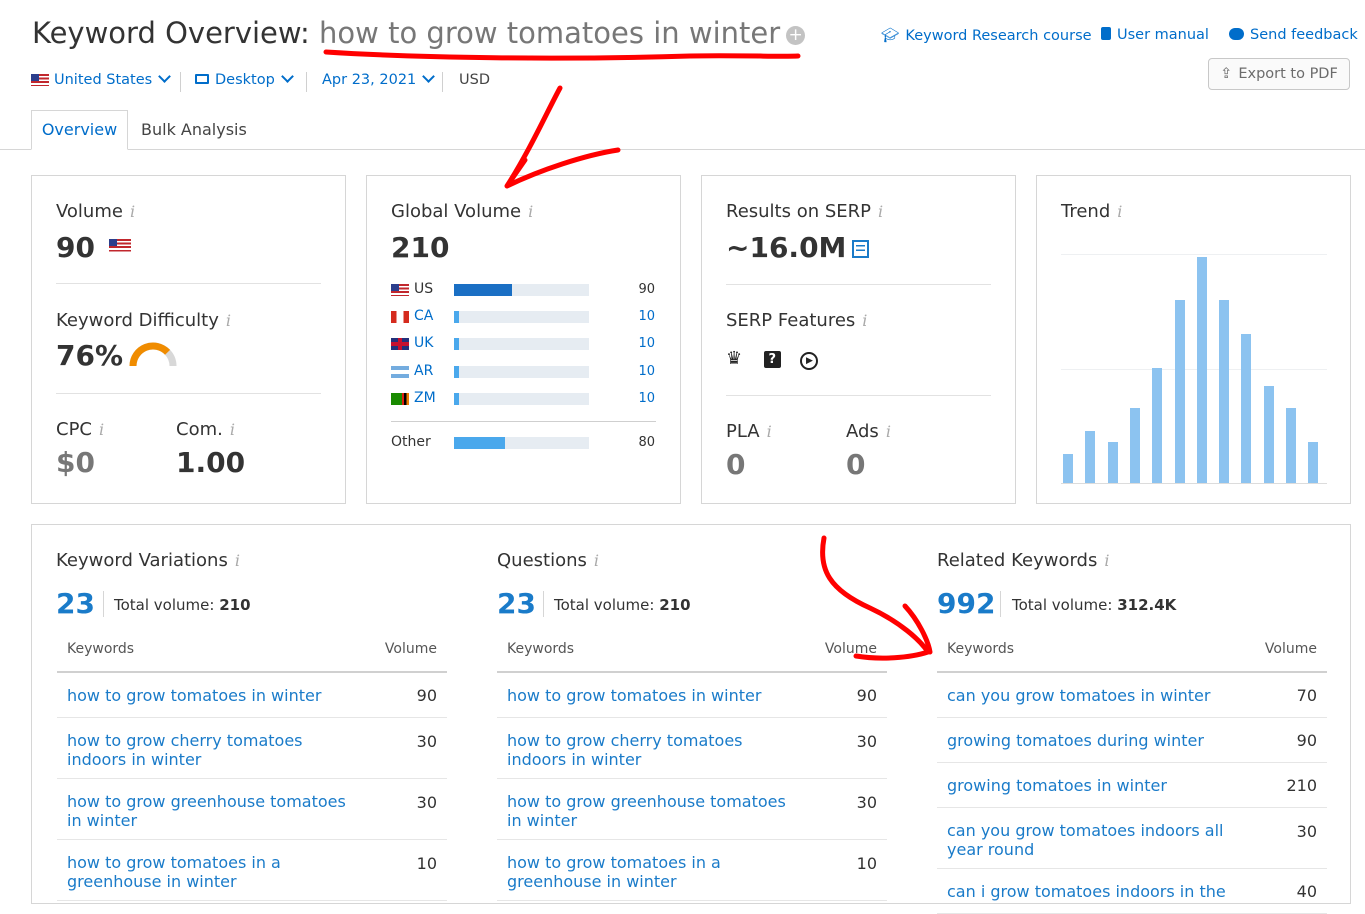  I want to click on add-keyword-icon: +, so click(796, 35).